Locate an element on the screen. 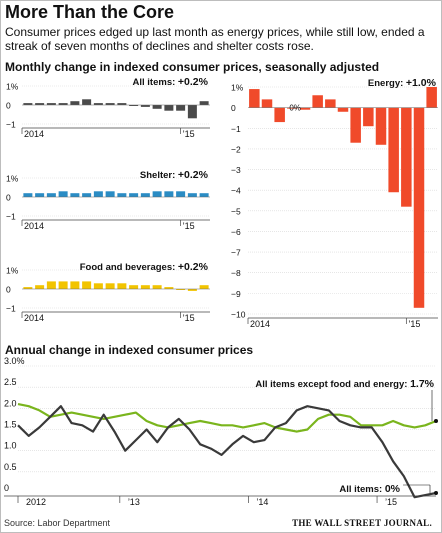  all-items-ytick-label: −1 is located at coordinates (11, 125).